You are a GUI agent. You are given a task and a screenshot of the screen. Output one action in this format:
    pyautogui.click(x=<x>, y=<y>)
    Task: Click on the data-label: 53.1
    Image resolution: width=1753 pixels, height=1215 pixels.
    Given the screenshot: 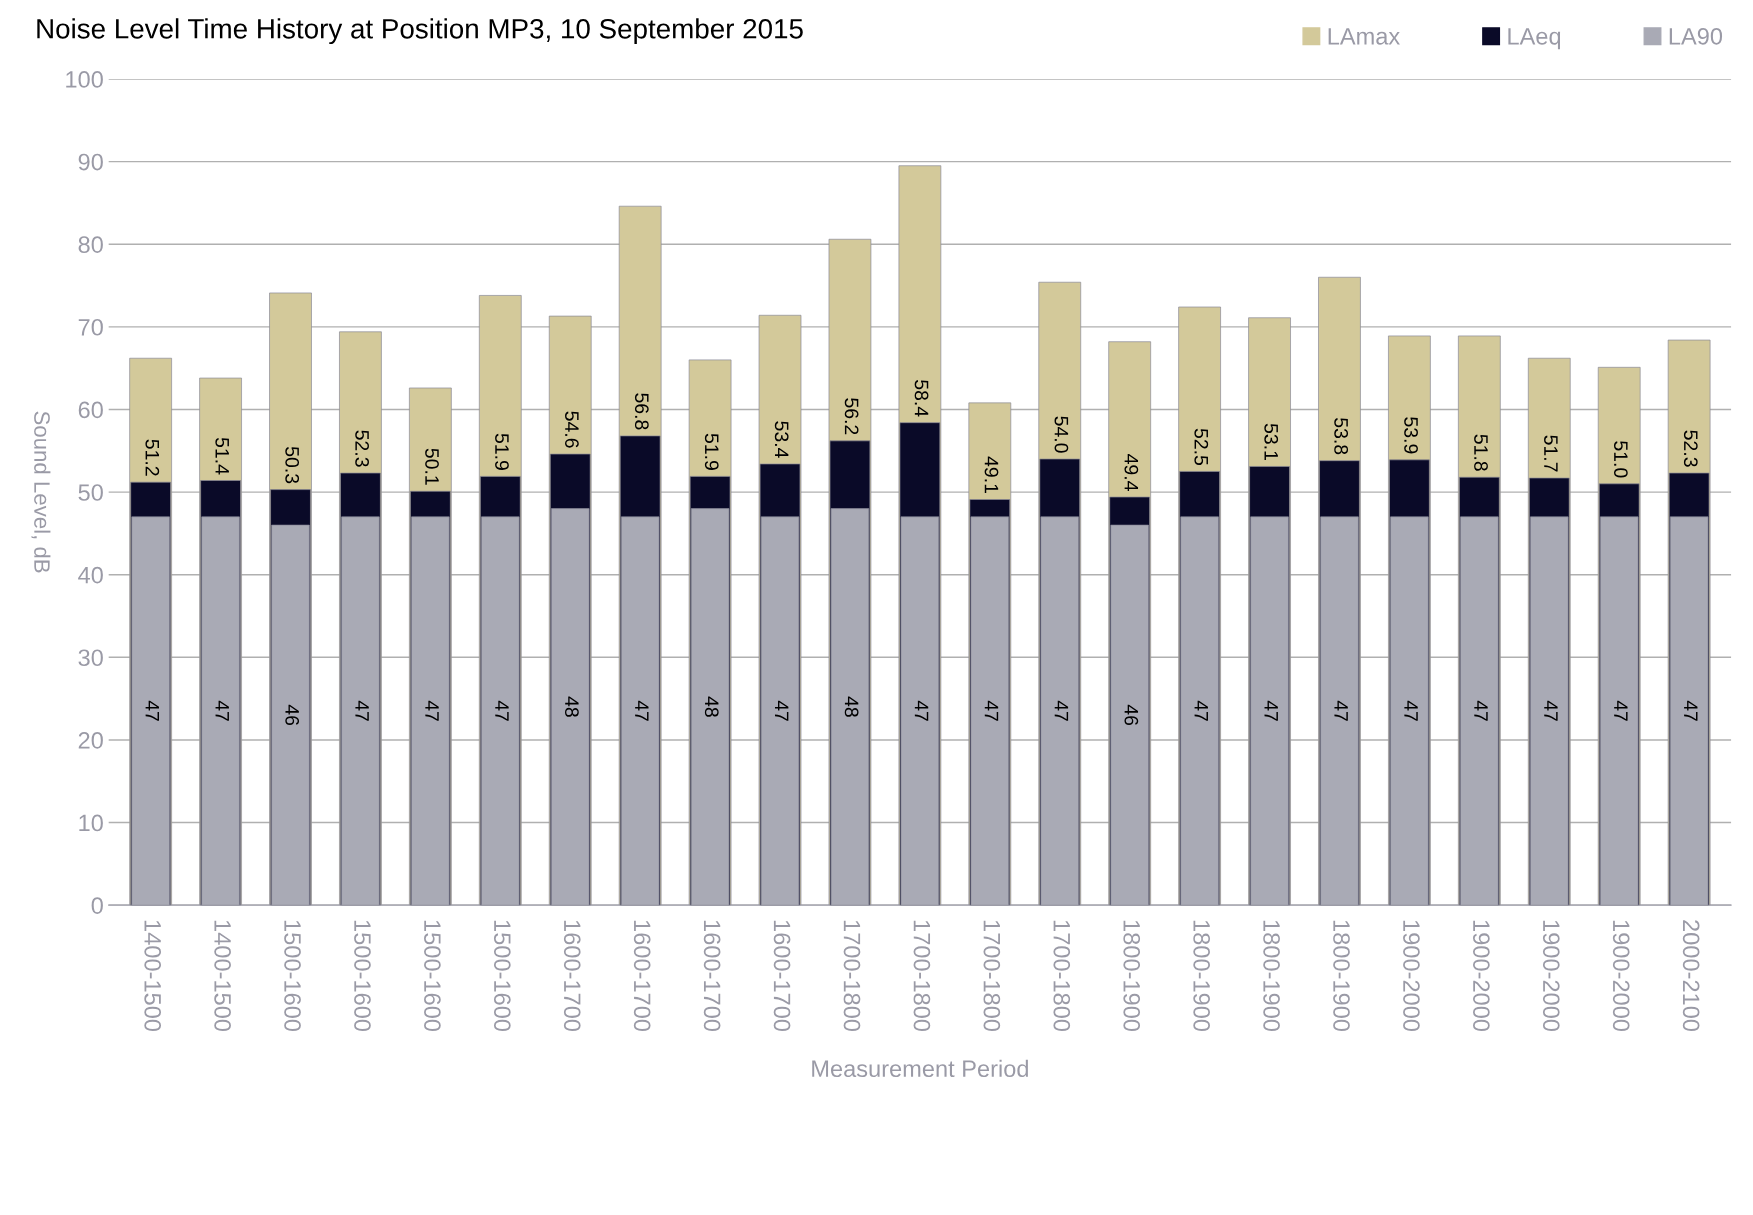 What is the action you would take?
    pyautogui.click(x=1271, y=441)
    